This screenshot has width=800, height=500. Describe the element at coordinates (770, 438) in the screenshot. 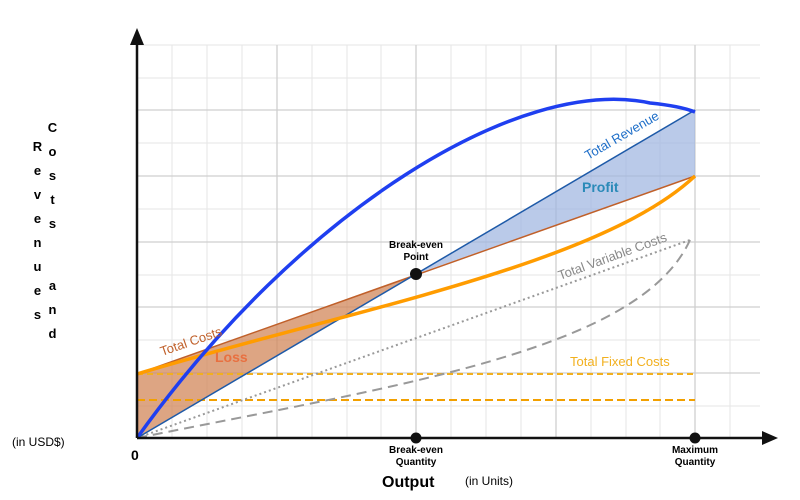

I see `x-arrow` at that location.